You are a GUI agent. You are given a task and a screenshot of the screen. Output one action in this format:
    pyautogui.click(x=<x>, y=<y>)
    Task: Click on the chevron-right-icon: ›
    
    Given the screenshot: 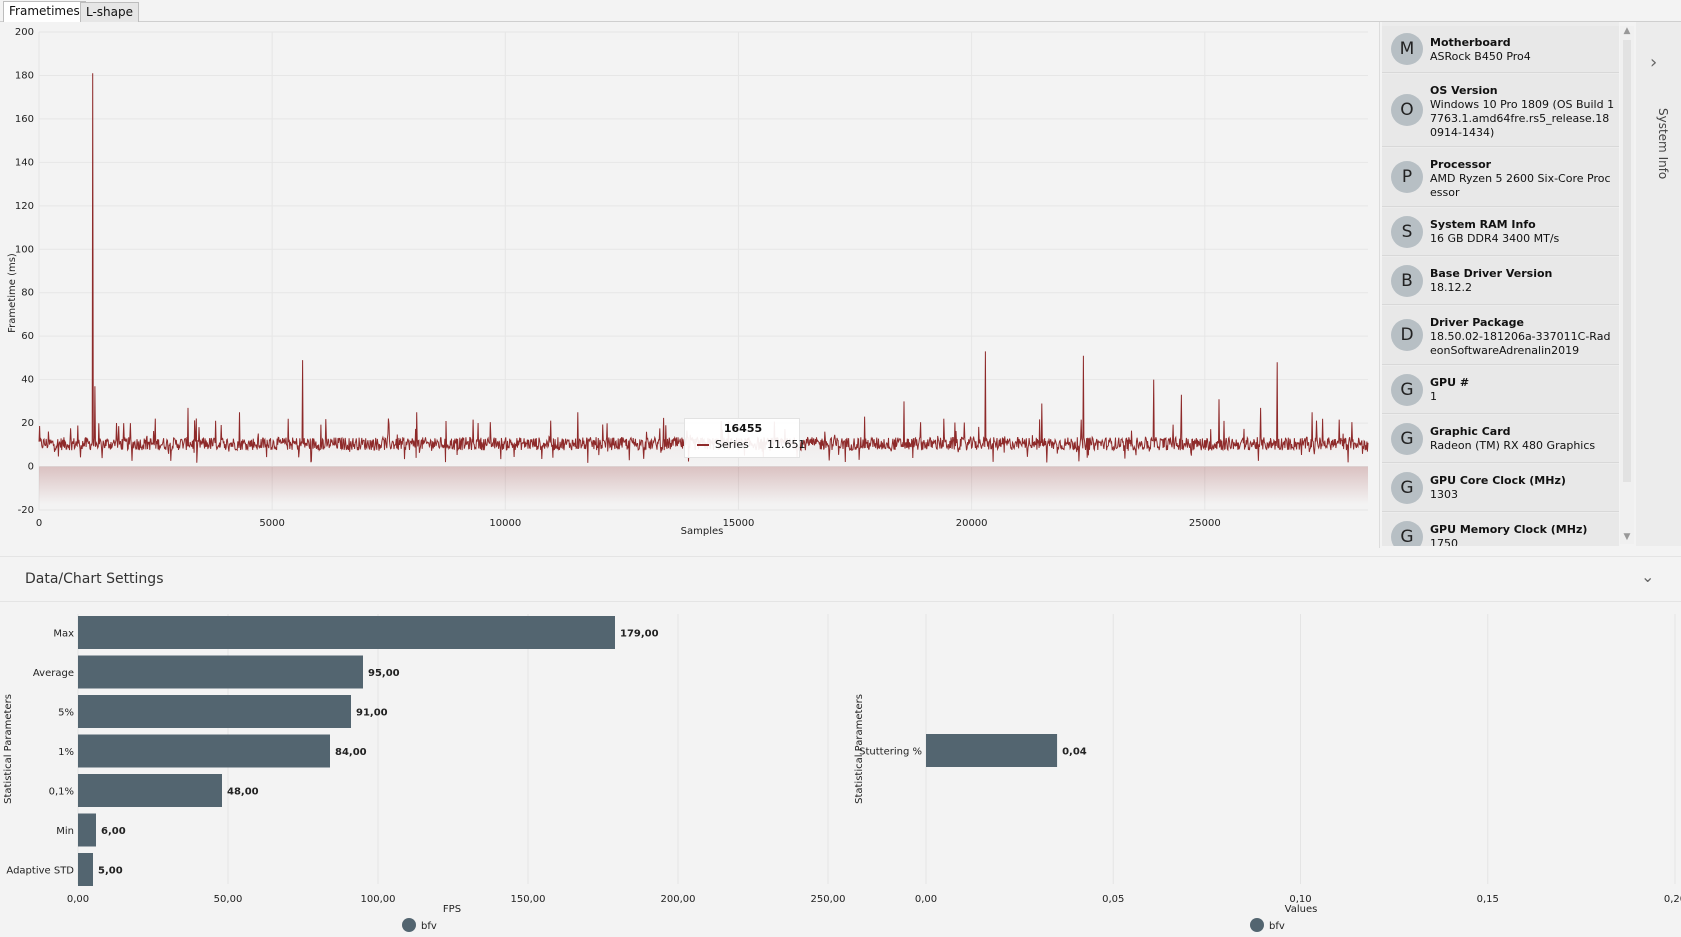 What is the action you would take?
    pyautogui.click(x=1654, y=62)
    